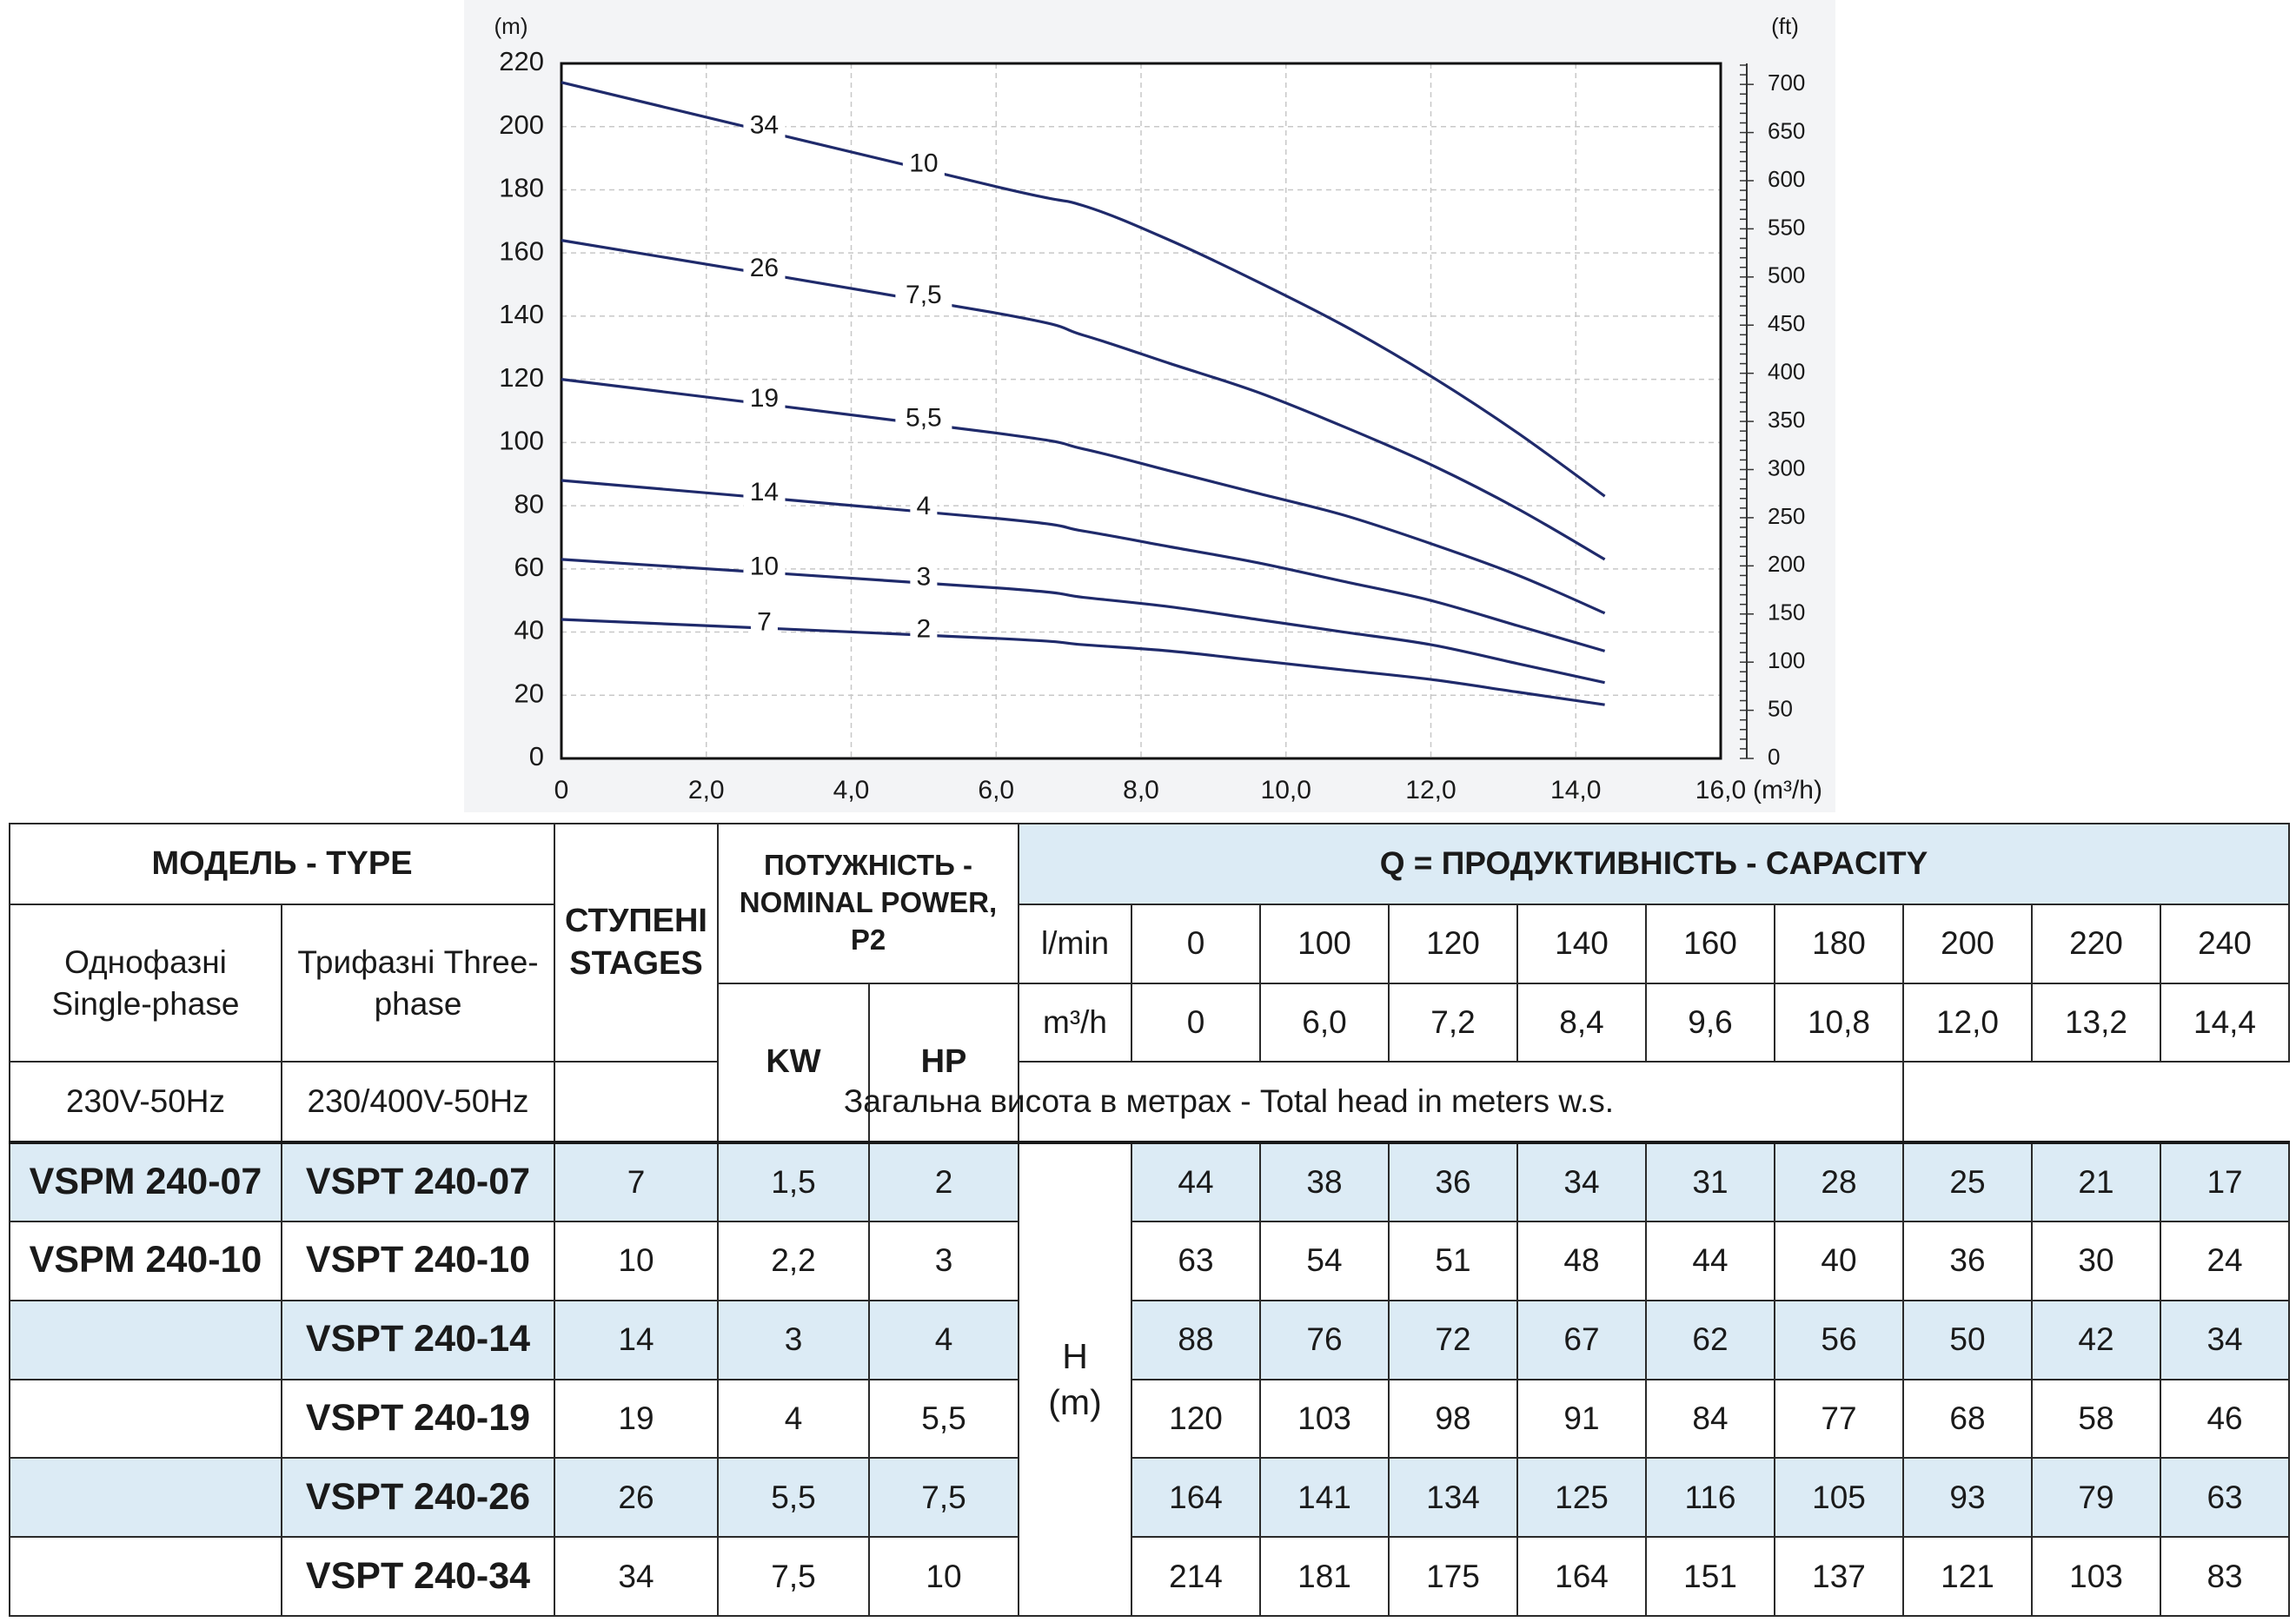  I want to click on model-type-header: МОДЕЛЬ - TYPE, so click(282, 864).